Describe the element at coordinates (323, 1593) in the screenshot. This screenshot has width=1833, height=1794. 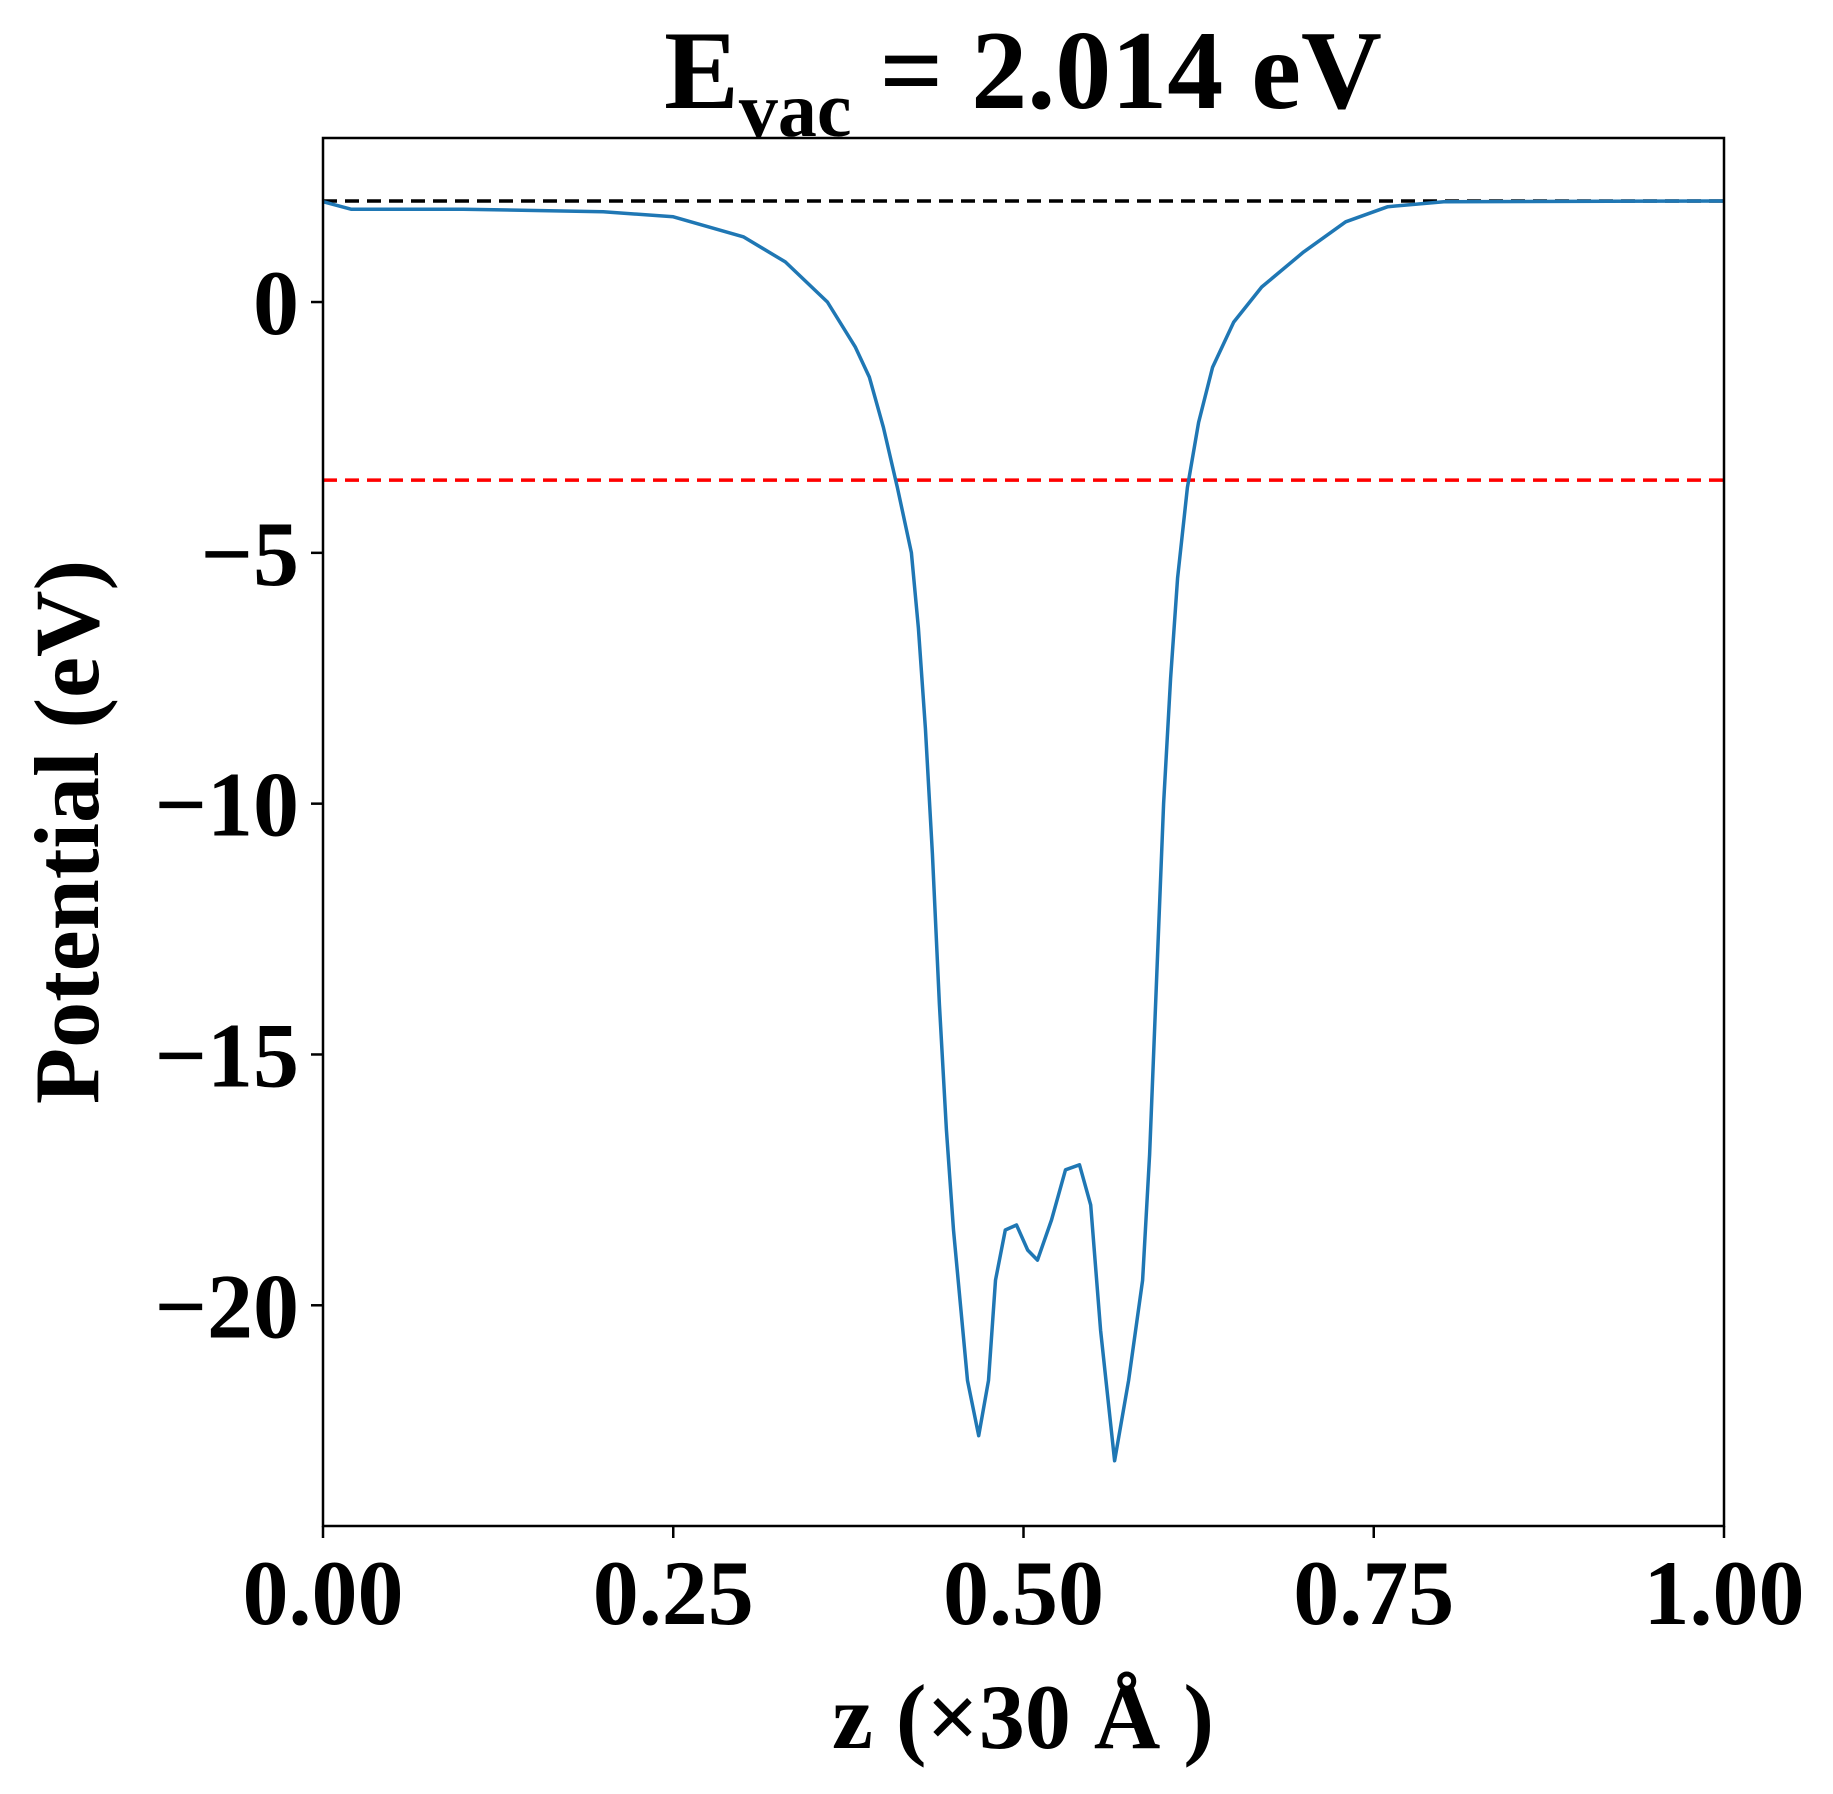
I see `x-tick-label: 0.00` at that location.